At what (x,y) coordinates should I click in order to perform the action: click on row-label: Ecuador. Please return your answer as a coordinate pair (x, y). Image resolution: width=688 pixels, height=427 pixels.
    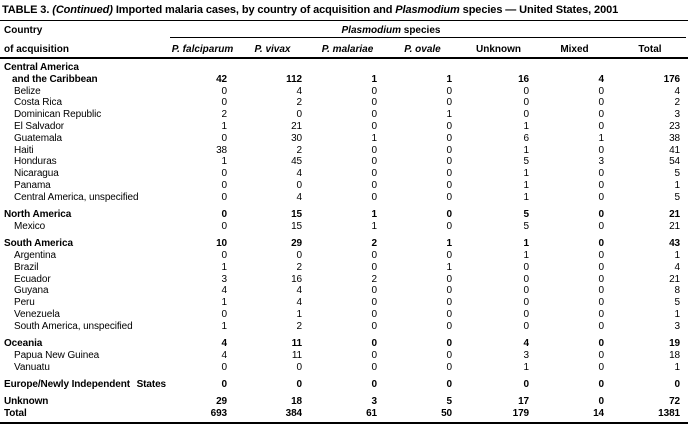
    Looking at the image, I should click on (32, 279).